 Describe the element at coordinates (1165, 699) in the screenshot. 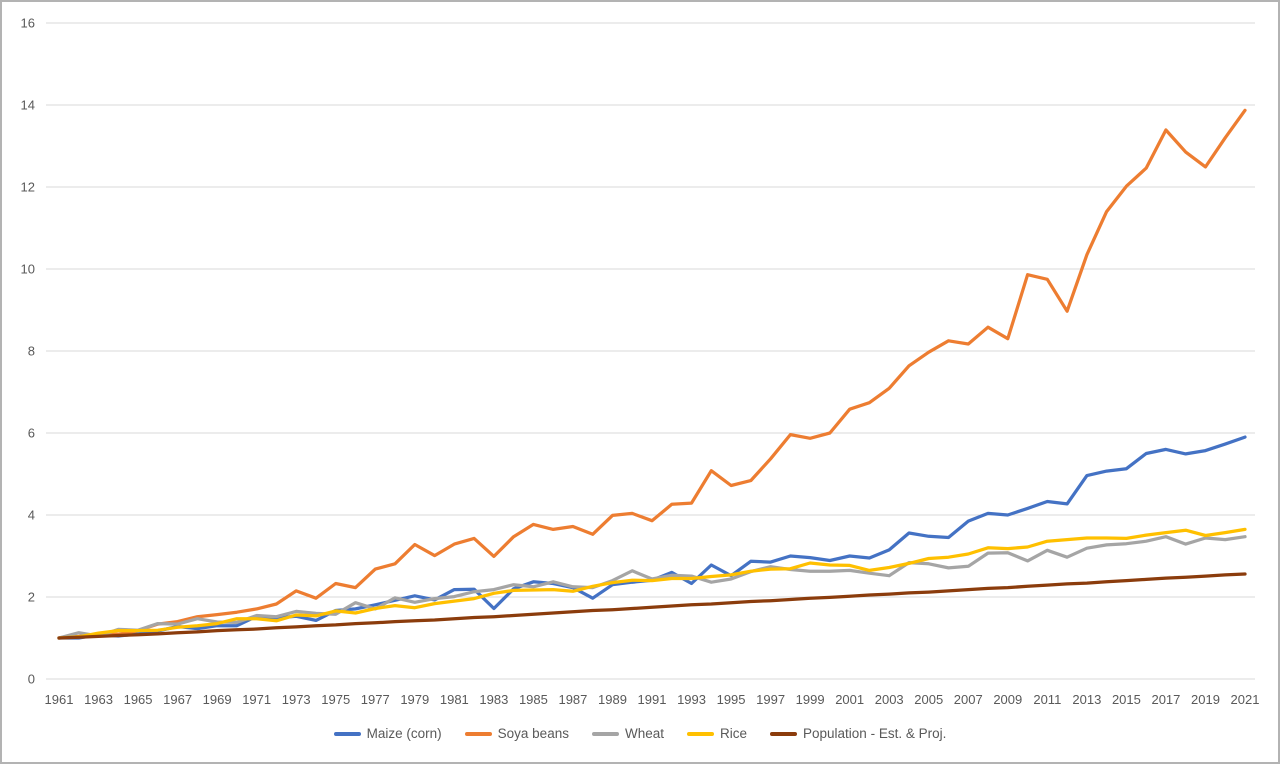

I see `x-axis-label: 2017` at that location.